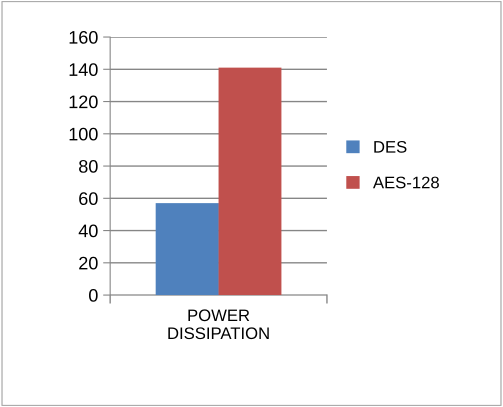 The width and height of the screenshot is (503, 407). Describe the element at coordinates (405, 182) in the screenshot. I see `legend-label: AES-128` at that location.